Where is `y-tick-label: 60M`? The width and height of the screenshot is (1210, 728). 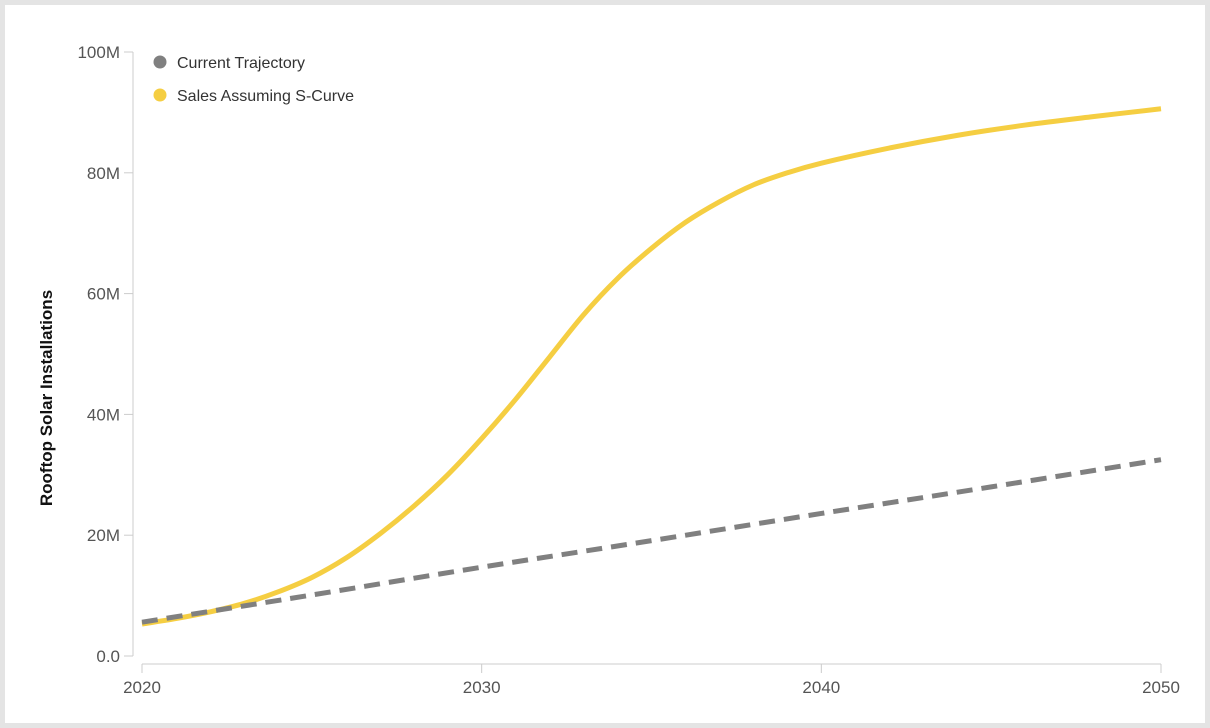 y-tick-label: 60M is located at coordinates (103, 294).